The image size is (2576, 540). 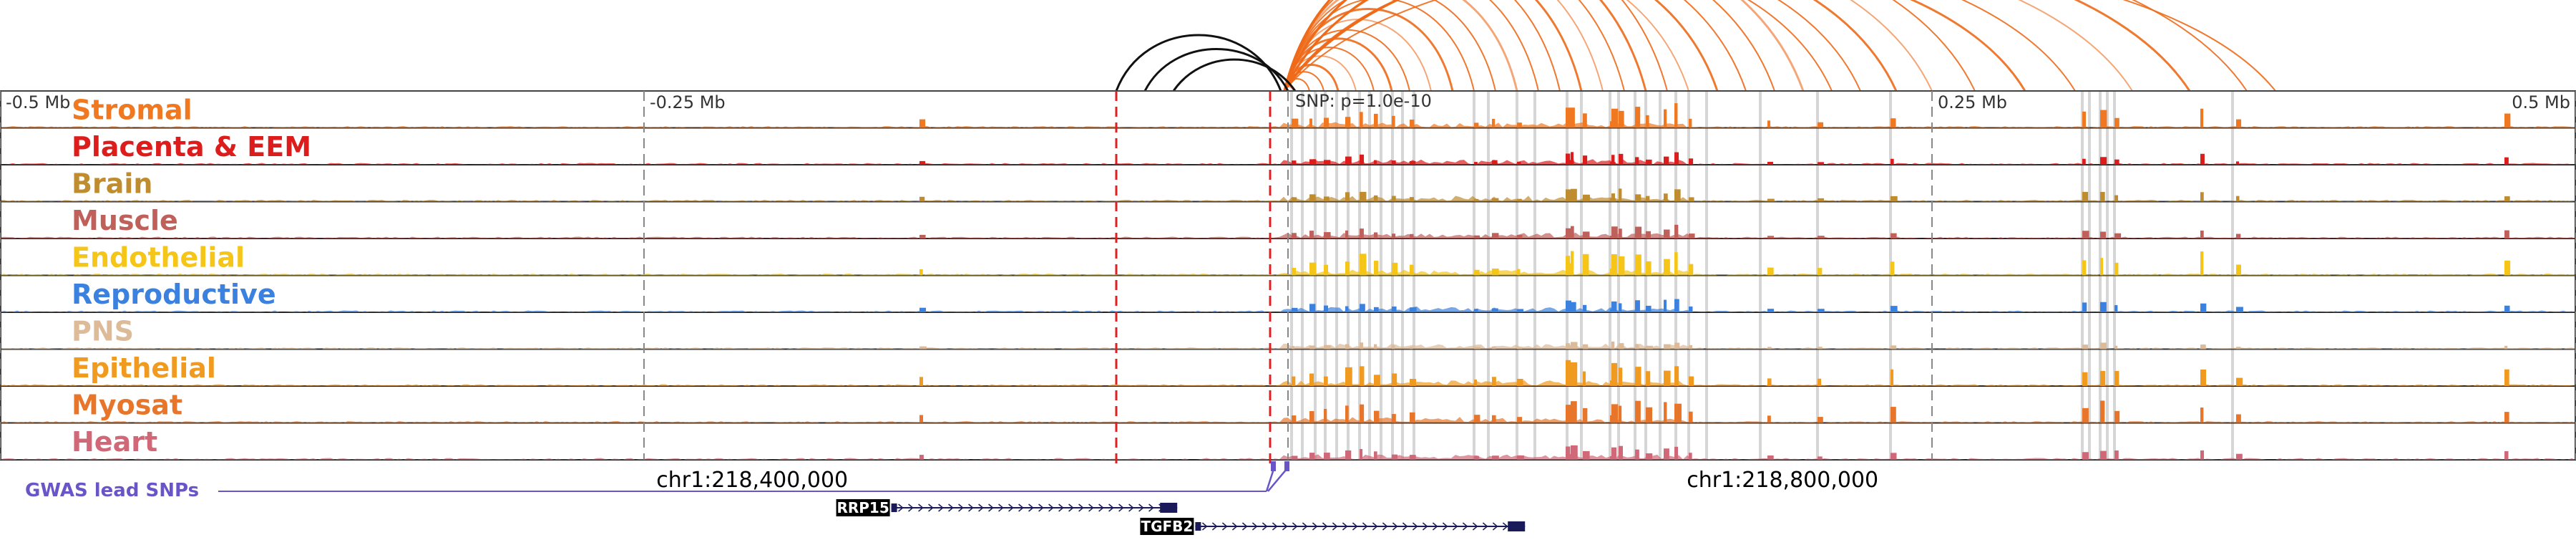 I want to click on snp-label: SNP: p=1.0e-10, so click(x=1363, y=101).